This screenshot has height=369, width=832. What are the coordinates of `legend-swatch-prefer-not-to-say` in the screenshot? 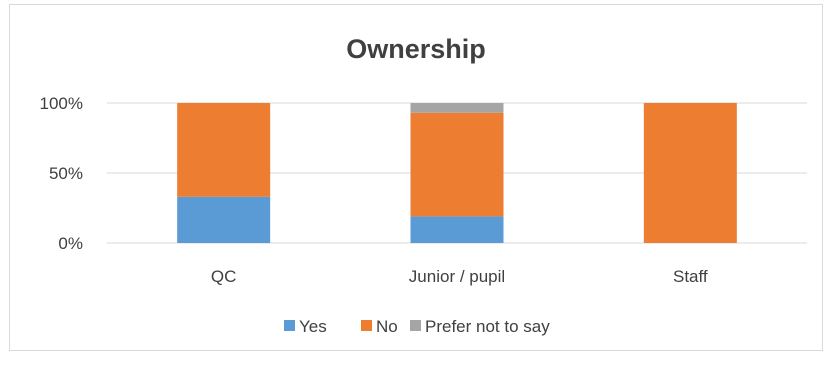 It's located at (415, 325).